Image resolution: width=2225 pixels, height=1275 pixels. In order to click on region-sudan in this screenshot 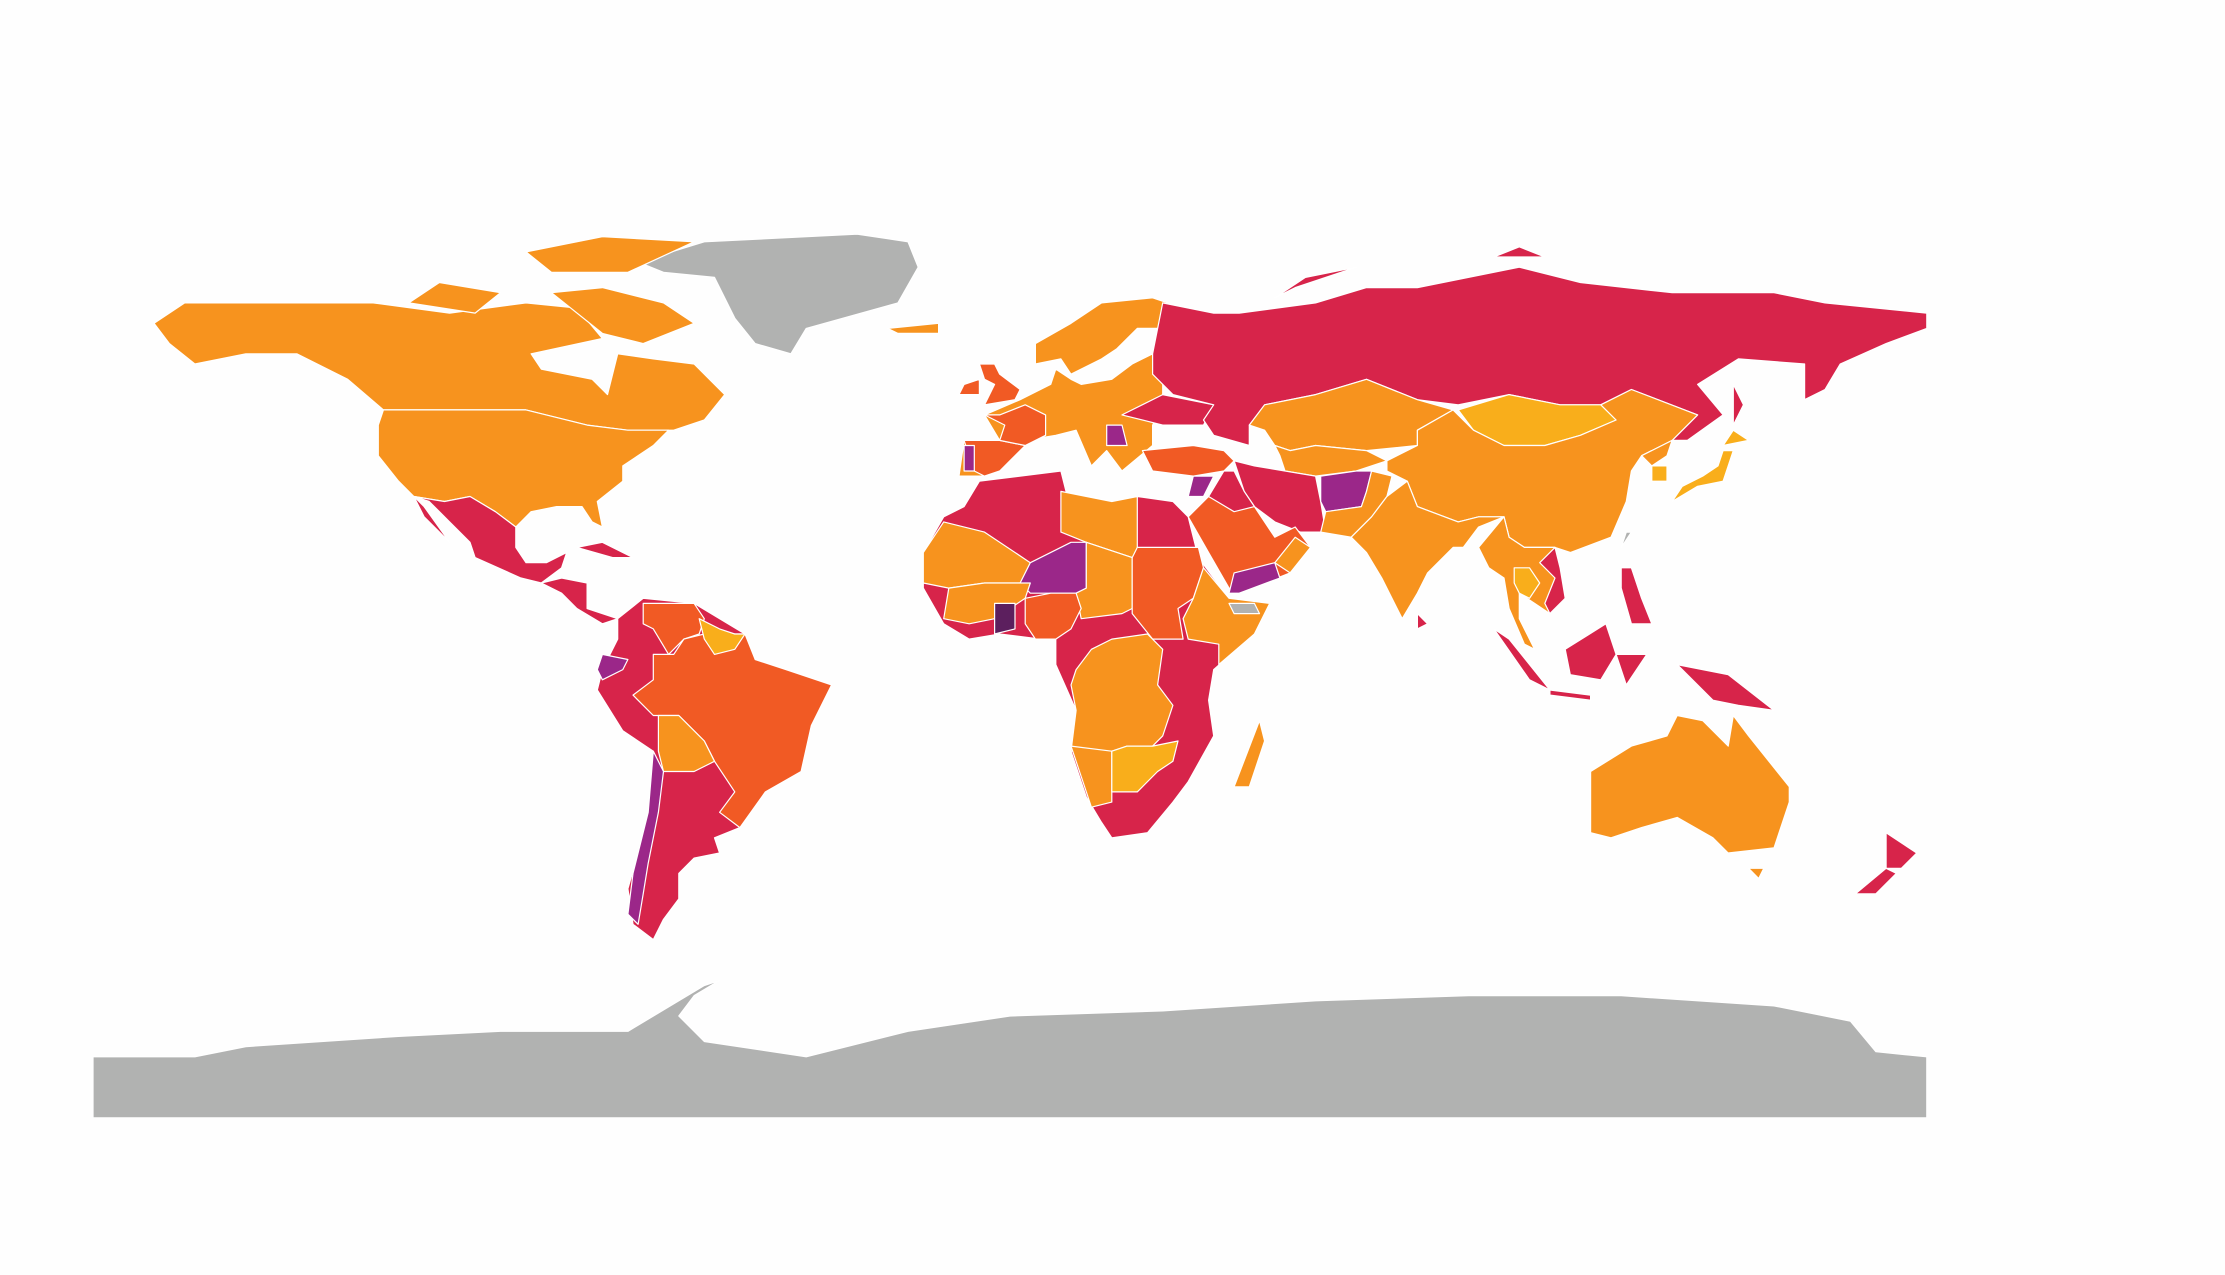, I will do `click(1168, 593)`.